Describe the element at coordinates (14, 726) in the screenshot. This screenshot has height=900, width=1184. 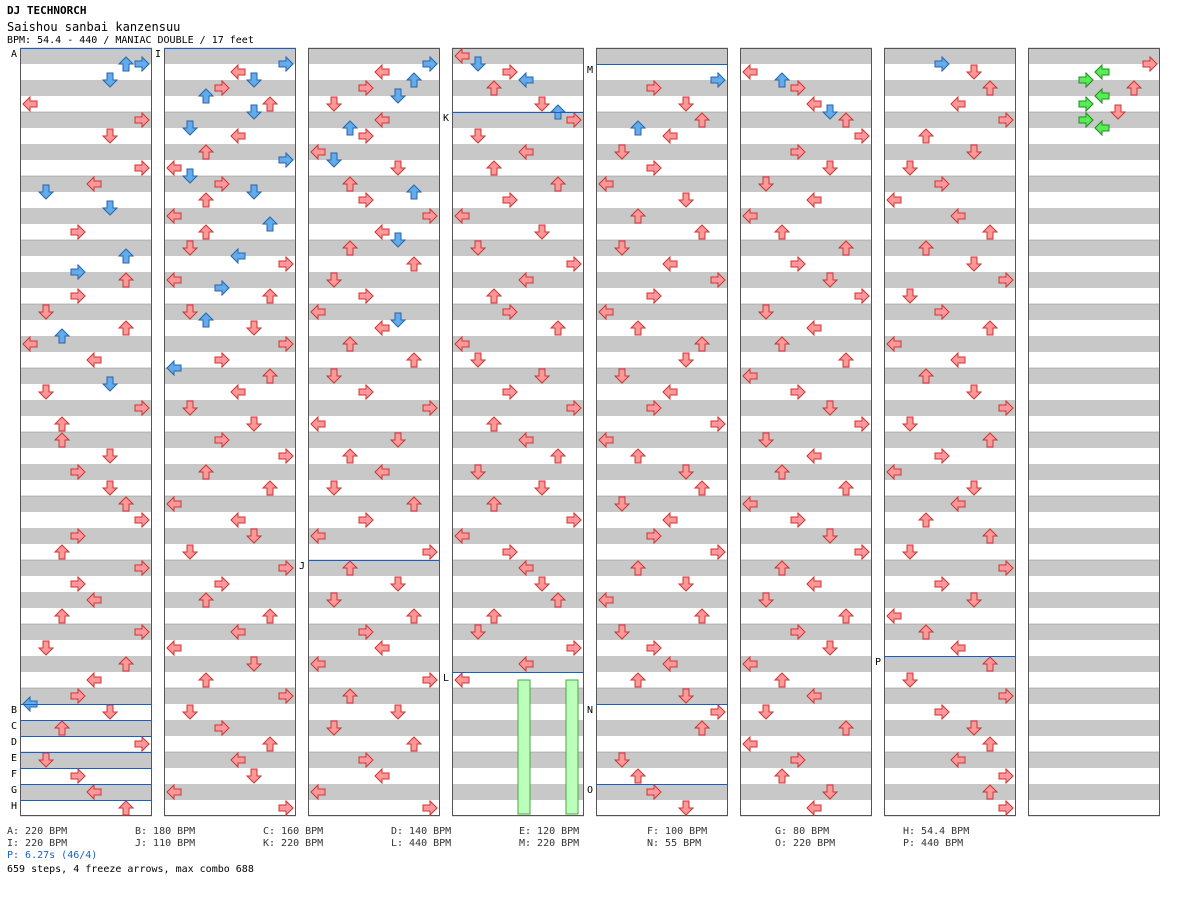
I see `bpm-marker-label: C` at that location.